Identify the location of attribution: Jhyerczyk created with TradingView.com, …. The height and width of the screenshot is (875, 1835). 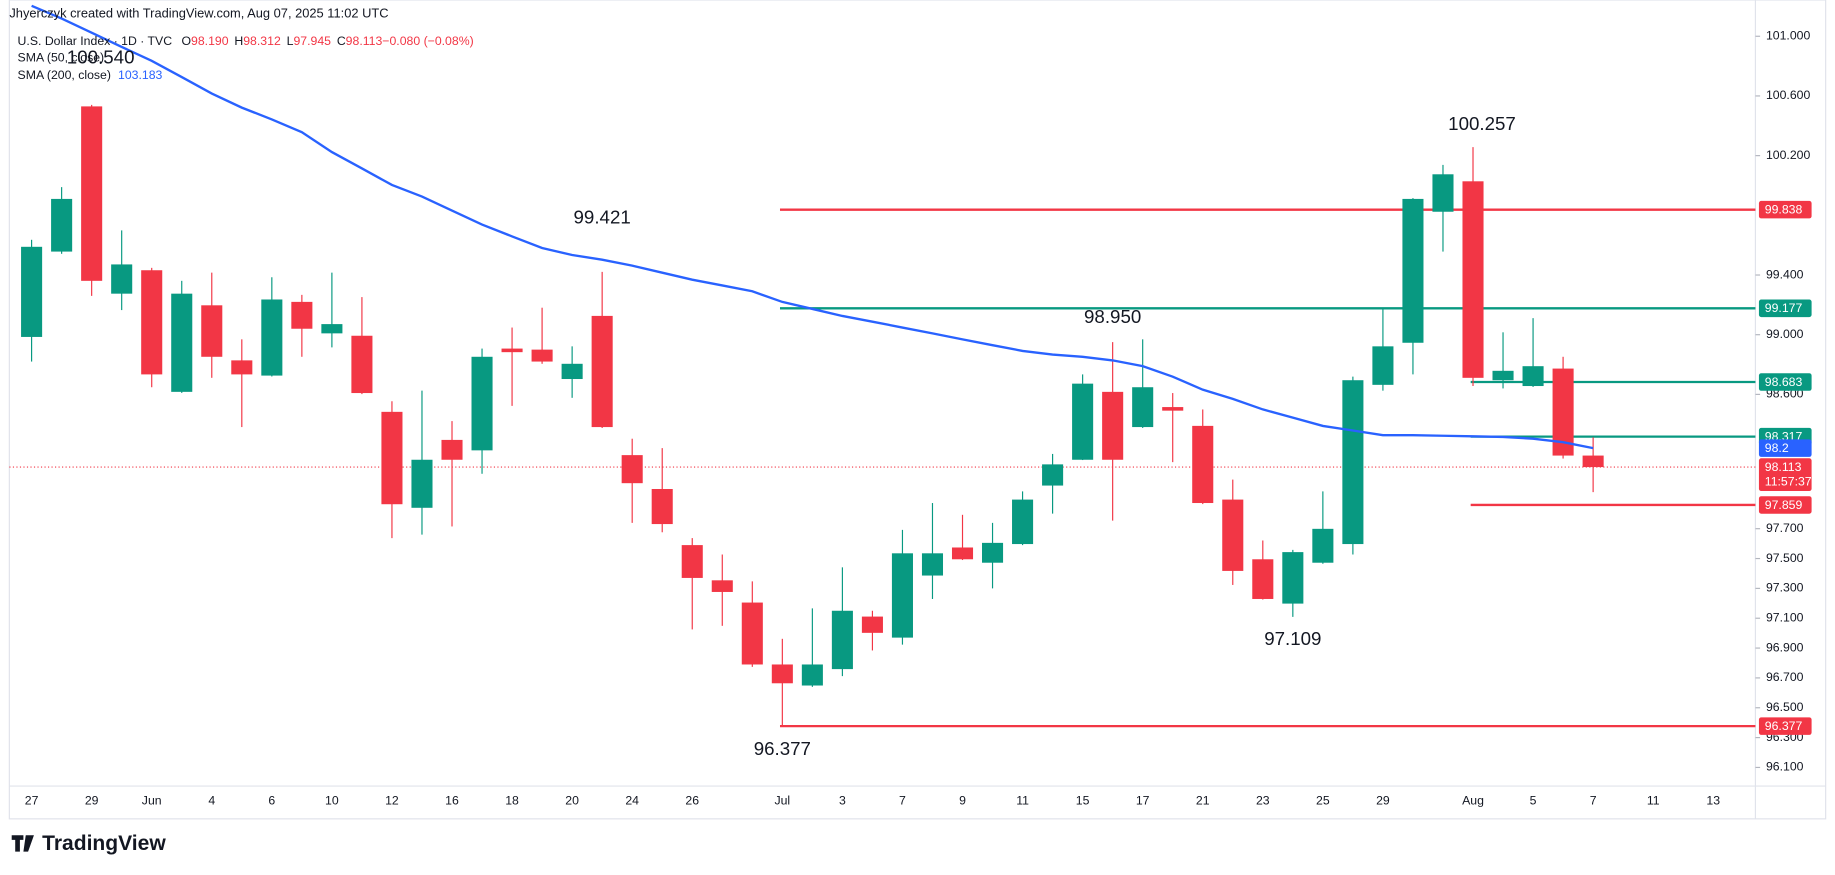
(198, 12).